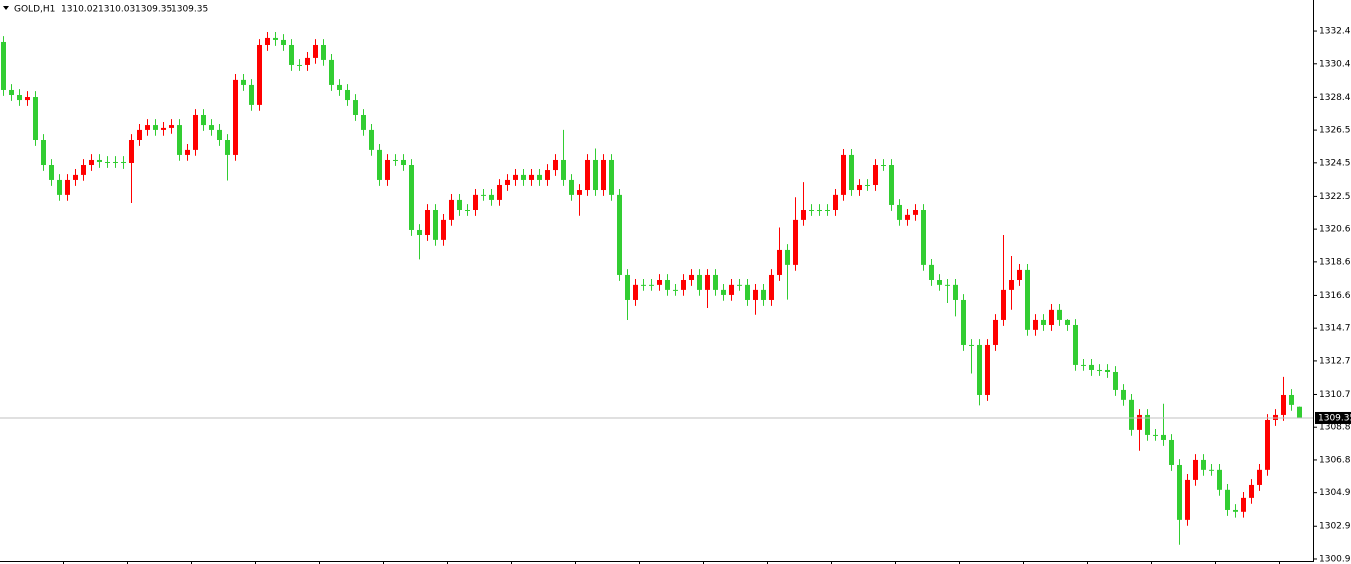 This screenshot has height=564, width=1351. I want to click on high-label: 1310.03, so click(116, 10).